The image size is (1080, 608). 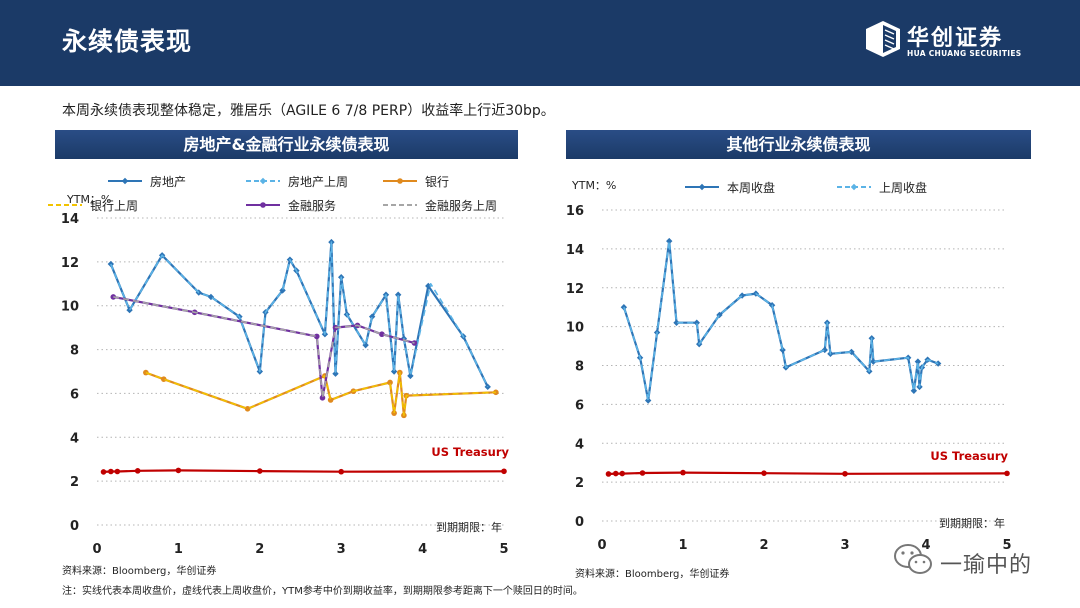 I want to click on watermark: 一瑜中的, so click(x=973, y=562).